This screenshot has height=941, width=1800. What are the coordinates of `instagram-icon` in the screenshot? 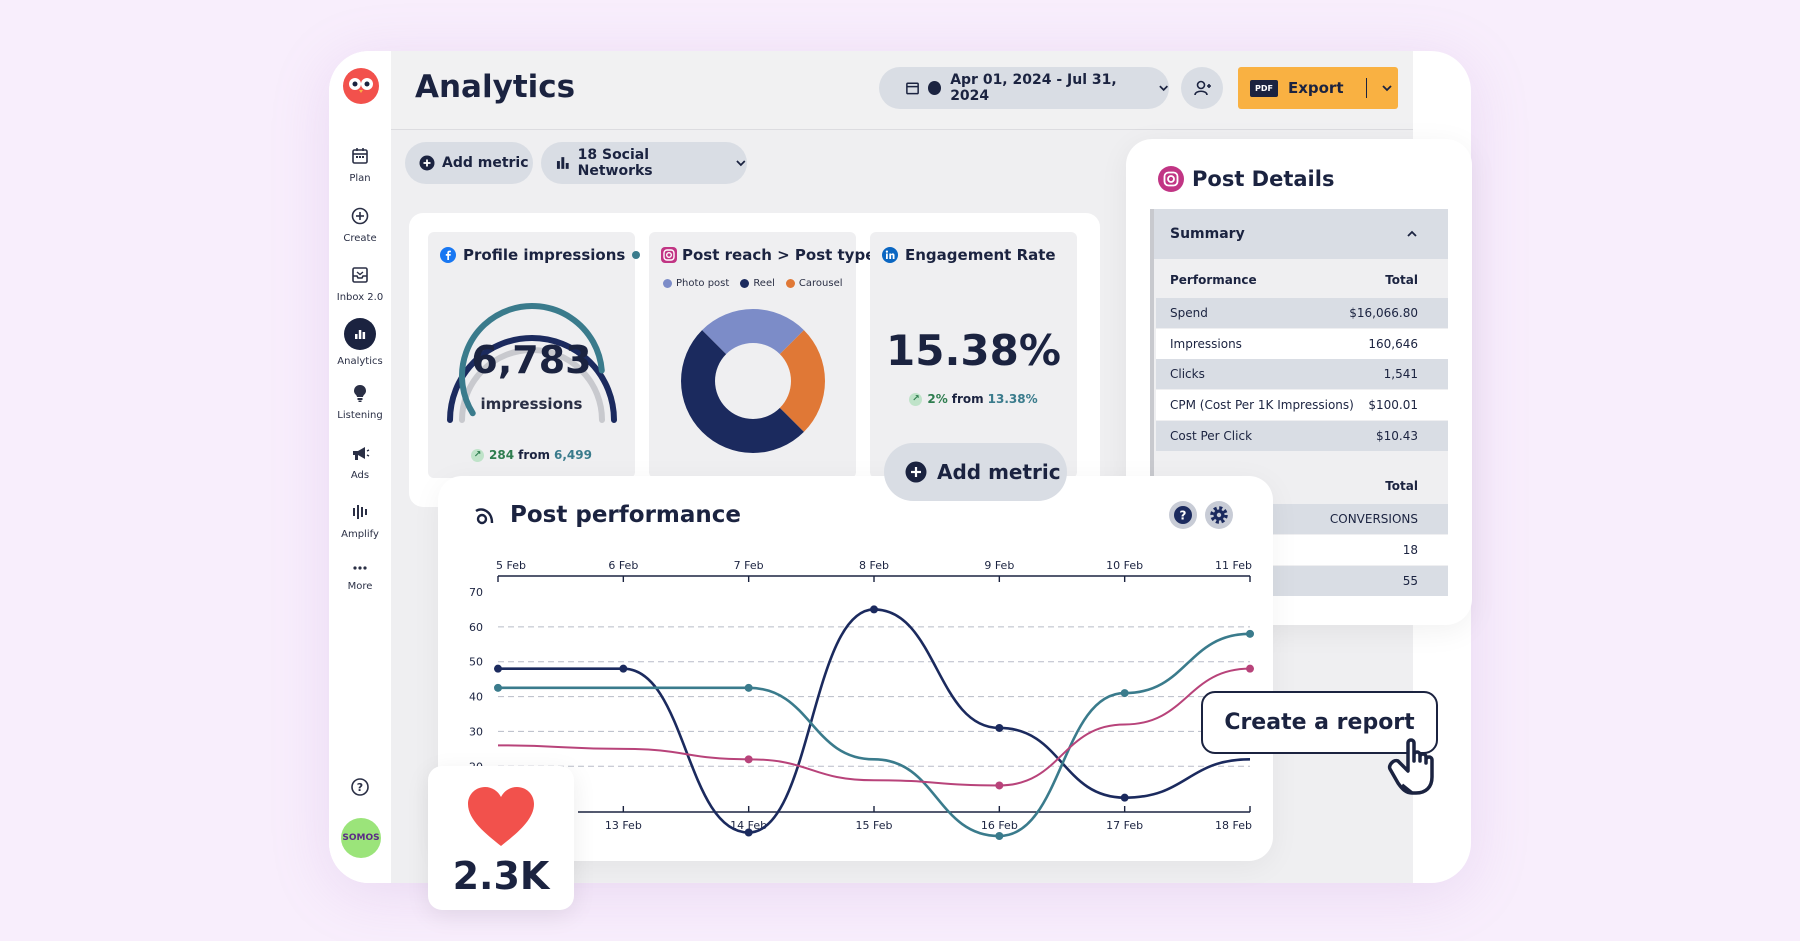 It's located at (1171, 179).